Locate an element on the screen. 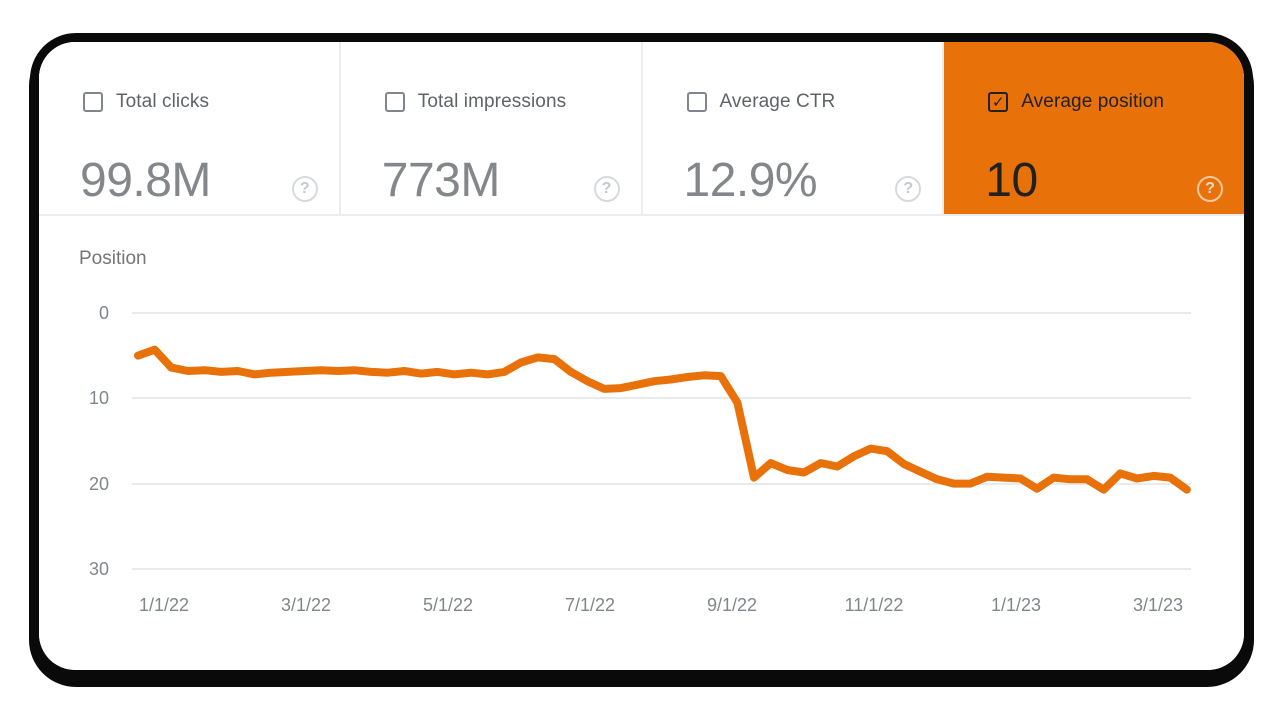  metric-card-header: ✓ Total clicks is located at coordinates (146, 102).